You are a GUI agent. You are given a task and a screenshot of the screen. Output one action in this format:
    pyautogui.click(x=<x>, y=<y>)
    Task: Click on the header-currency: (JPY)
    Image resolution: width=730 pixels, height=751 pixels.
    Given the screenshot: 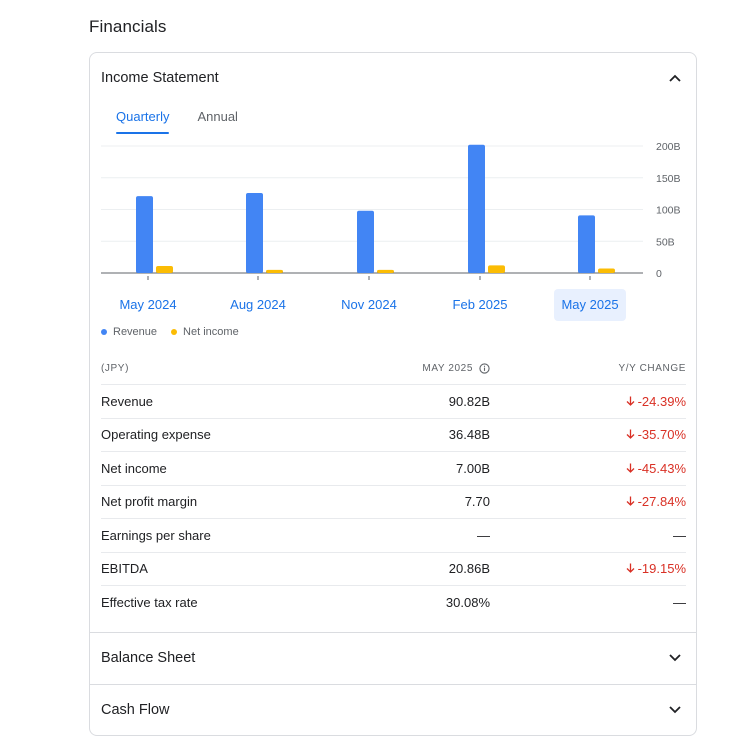 What is the action you would take?
    pyautogui.click(x=115, y=368)
    